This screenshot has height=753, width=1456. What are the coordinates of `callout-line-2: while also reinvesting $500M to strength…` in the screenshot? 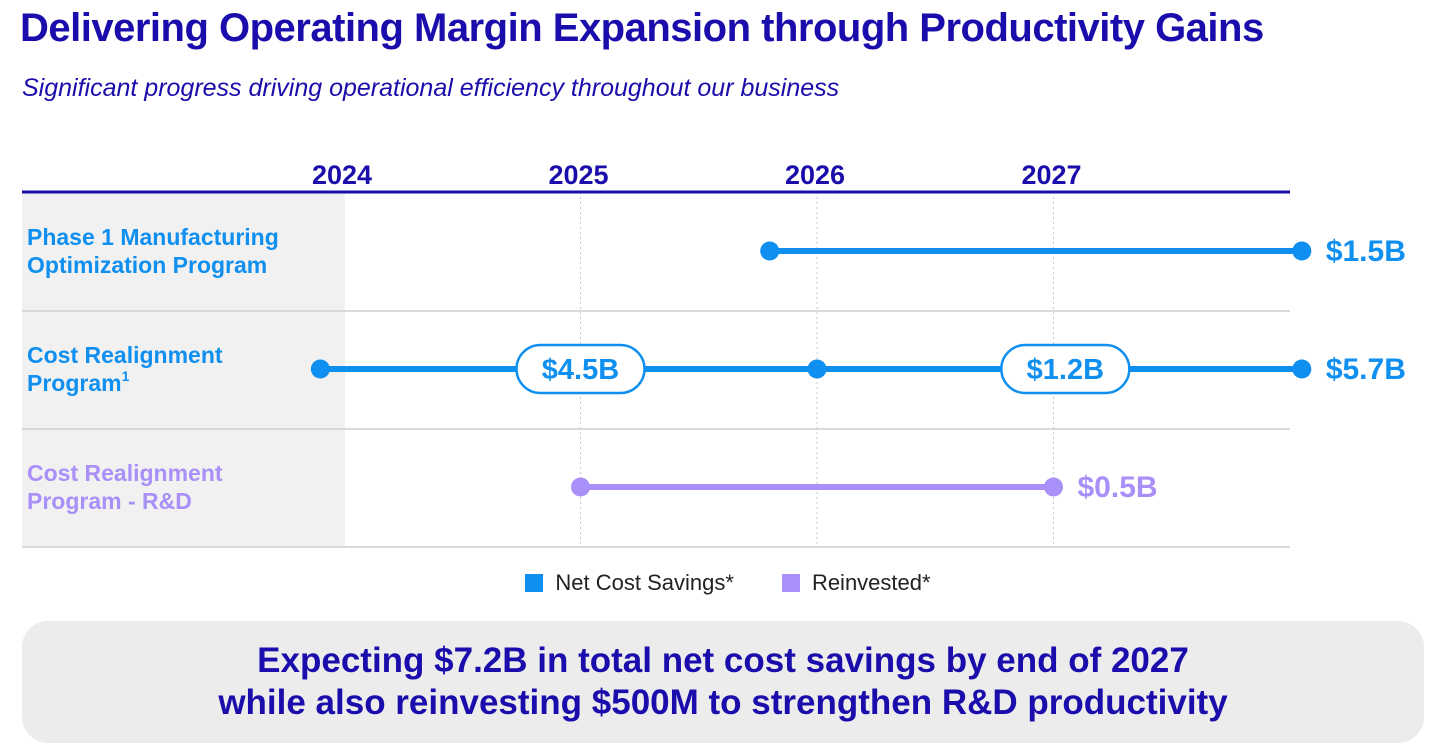 It's located at (723, 702).